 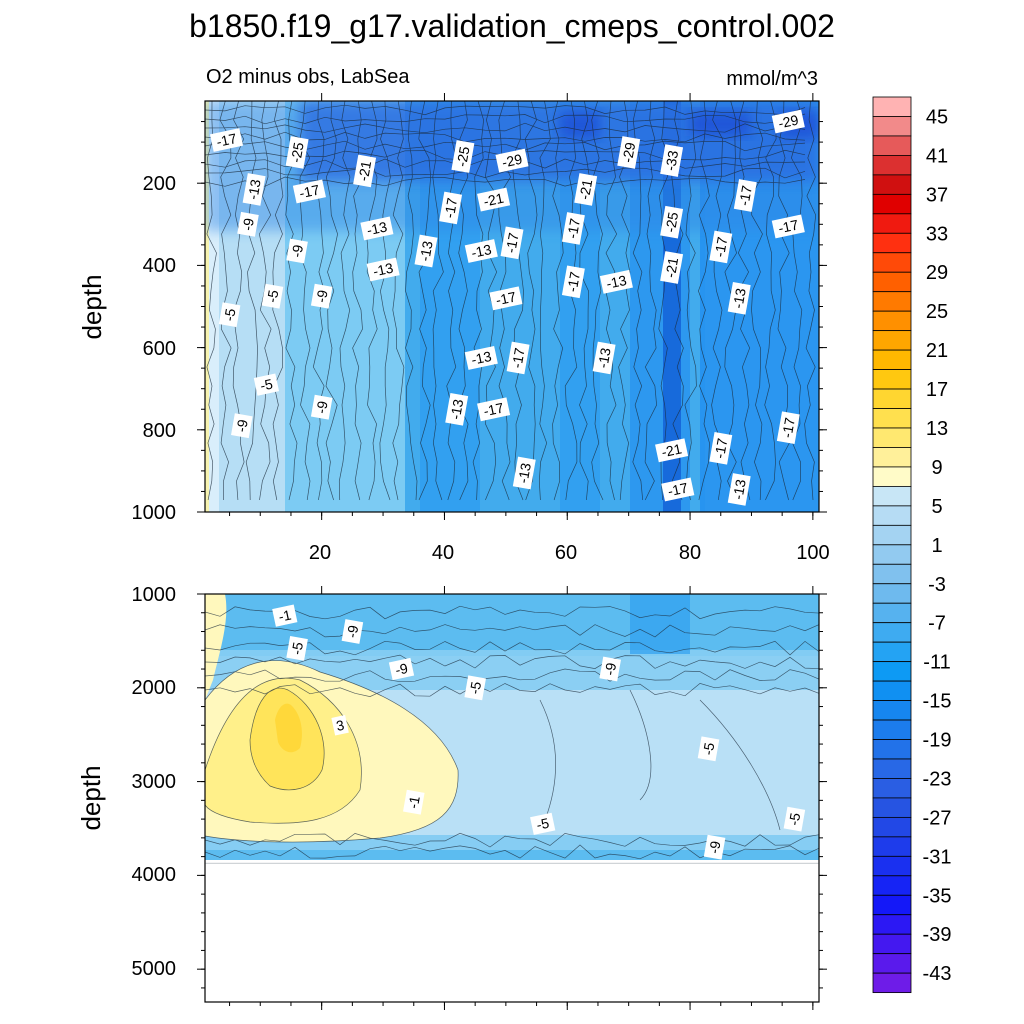 What do you see at coordinates (92, 306) in the screenshot?
I see `upper-y-axis-label: depth` at bounding box center [92, 306].